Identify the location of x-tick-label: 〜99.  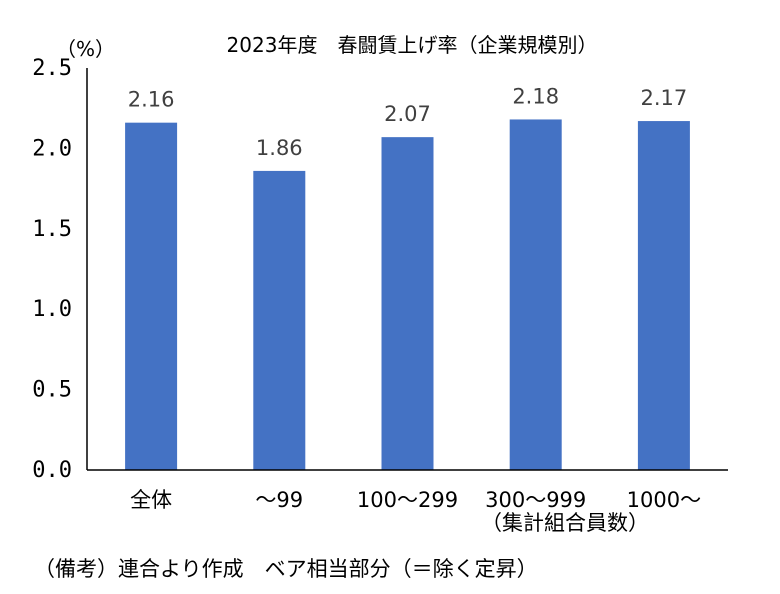
(279, 500).